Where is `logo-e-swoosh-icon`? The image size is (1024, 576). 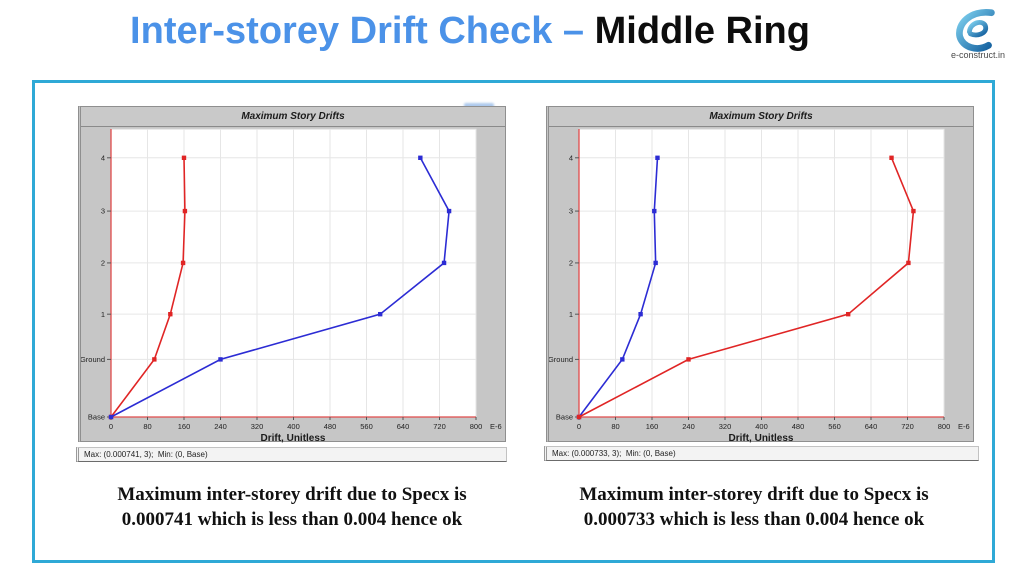
logo-e-swoosh-icon is located at coordinates (975, 30).